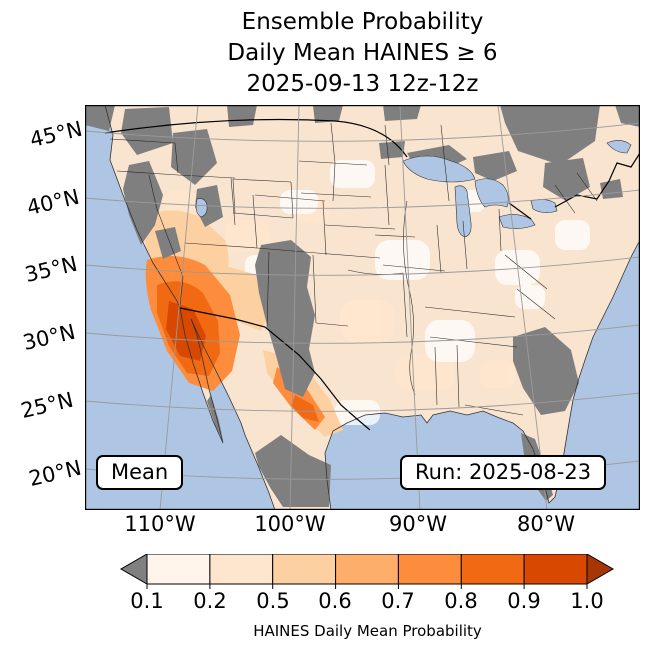  What do you see at coordinates (335, 601) in the screenshot?
I see `cbar-tick-0-6: 0.6` at bounding box center [335, 601].